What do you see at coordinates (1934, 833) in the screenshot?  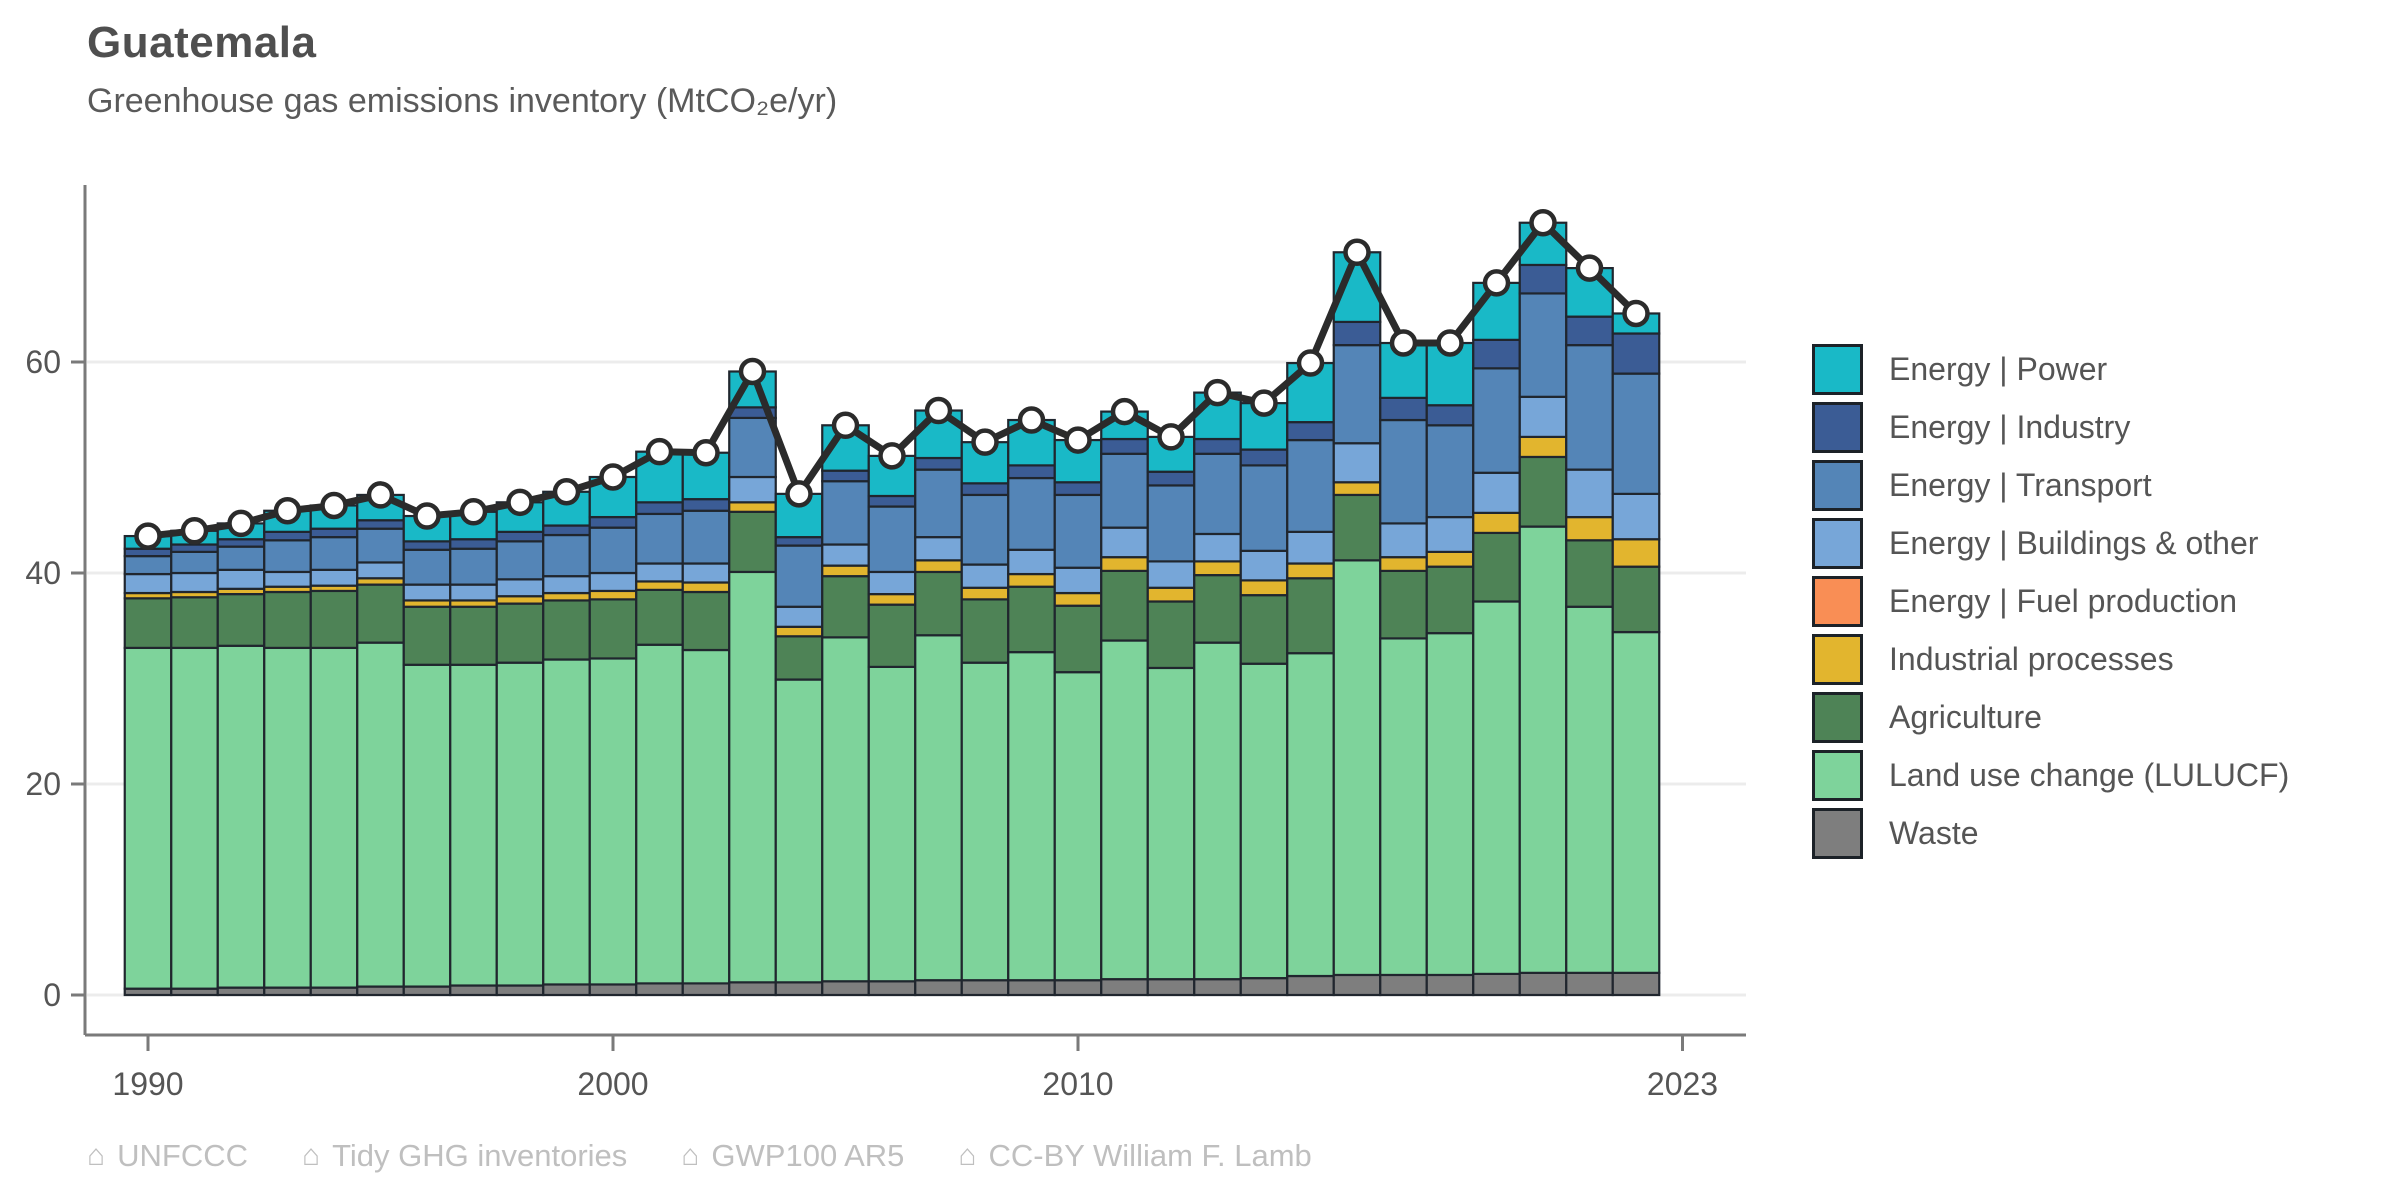 I see `legend-label: Waste` at bounding box center [1934, 833].